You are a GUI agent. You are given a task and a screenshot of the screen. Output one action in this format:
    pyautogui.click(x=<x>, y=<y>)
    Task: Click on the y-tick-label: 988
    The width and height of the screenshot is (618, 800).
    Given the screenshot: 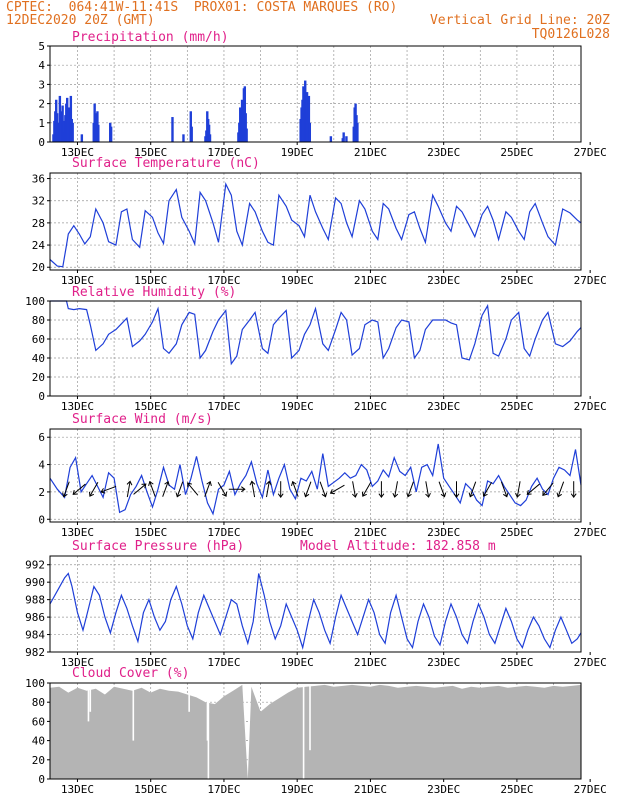 What is the action you would take?
    pyautogui.click(x=35, y=600)
    